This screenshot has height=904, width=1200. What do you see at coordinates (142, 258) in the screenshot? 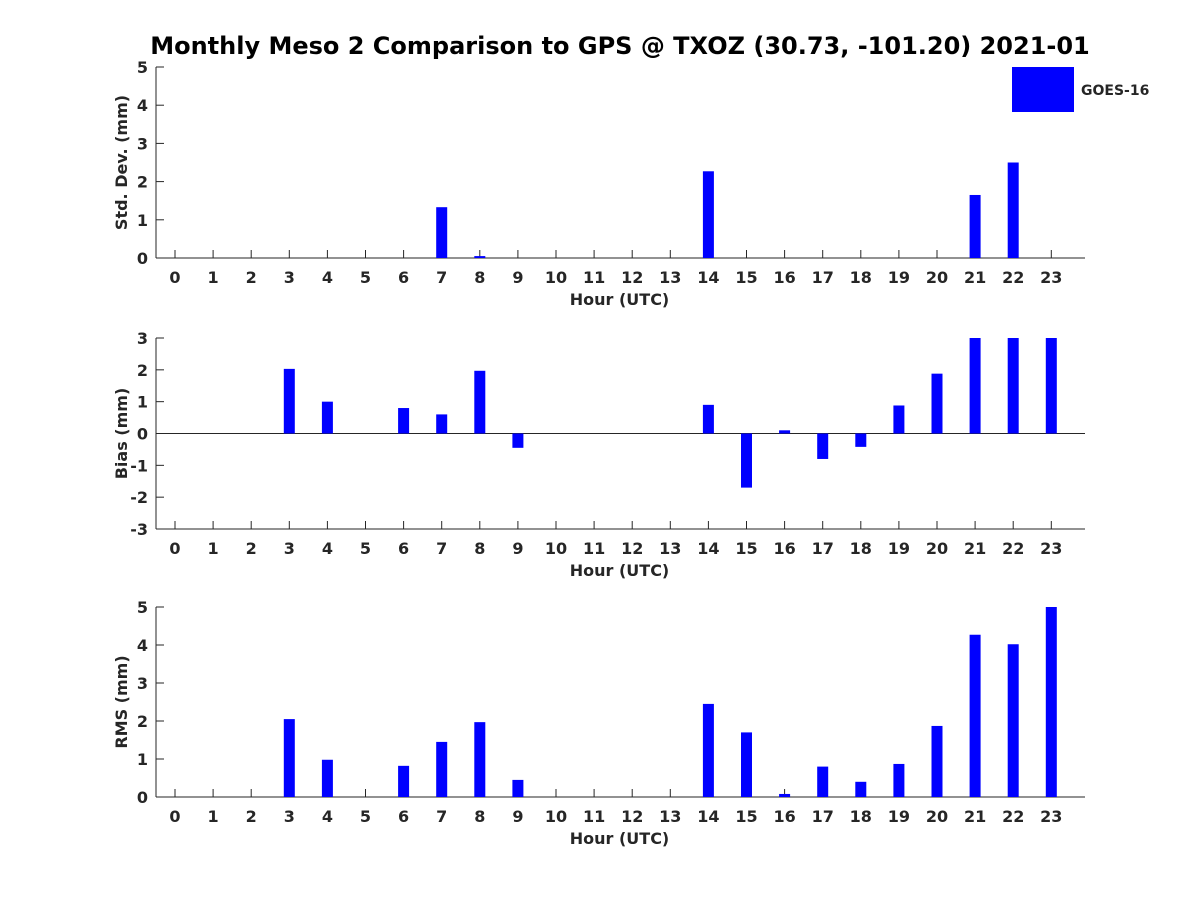
I see `y-tick-label: 0` at bounding box center [142, 258].